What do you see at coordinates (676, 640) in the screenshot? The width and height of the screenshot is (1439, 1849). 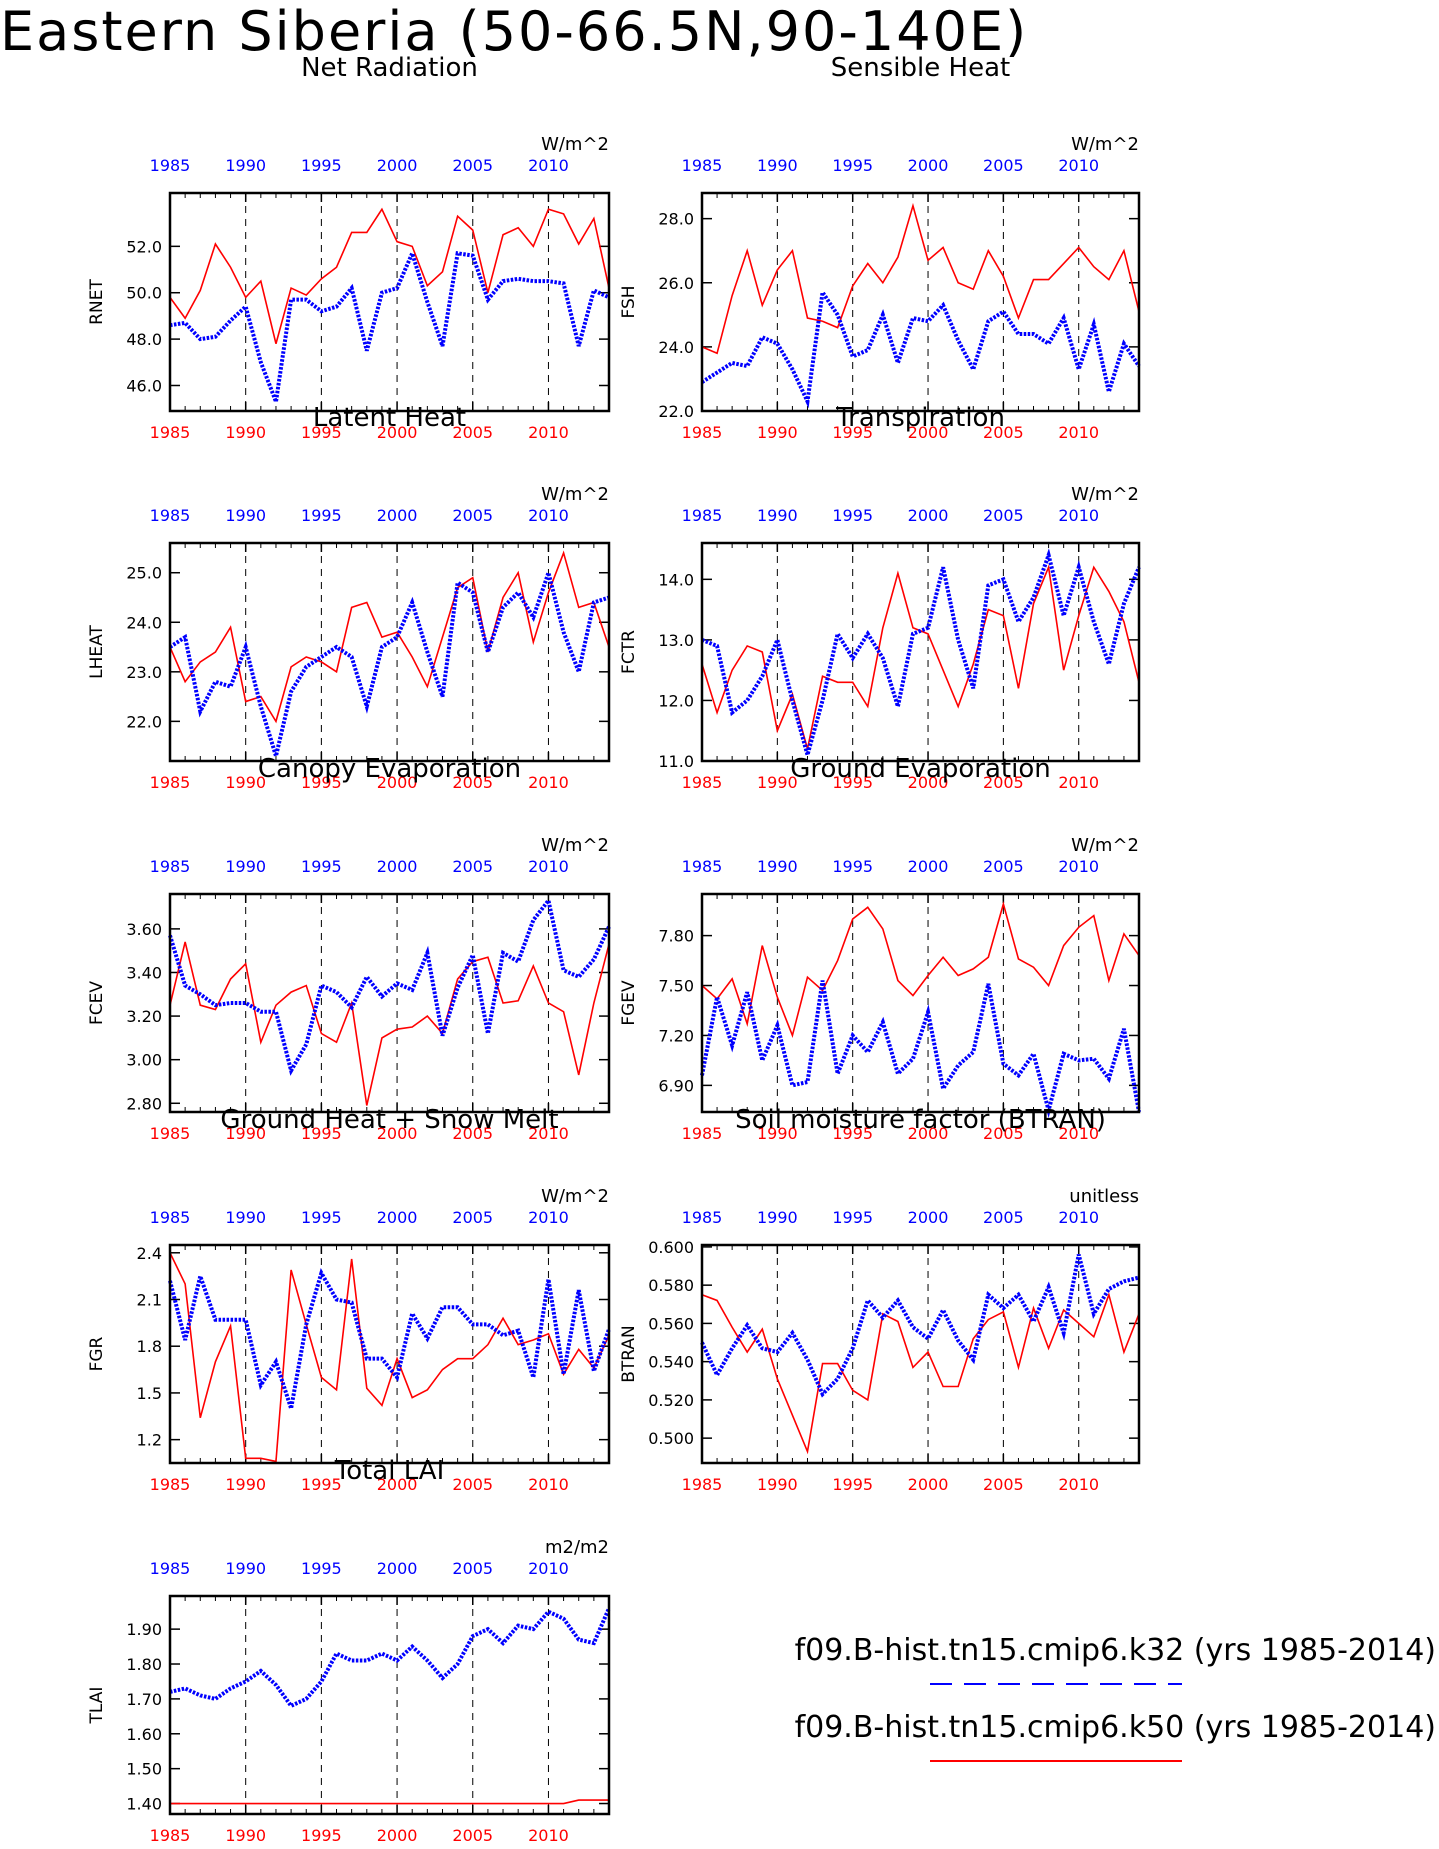 I see `ytick-label: 13.0` at bounding box center [676, 640].